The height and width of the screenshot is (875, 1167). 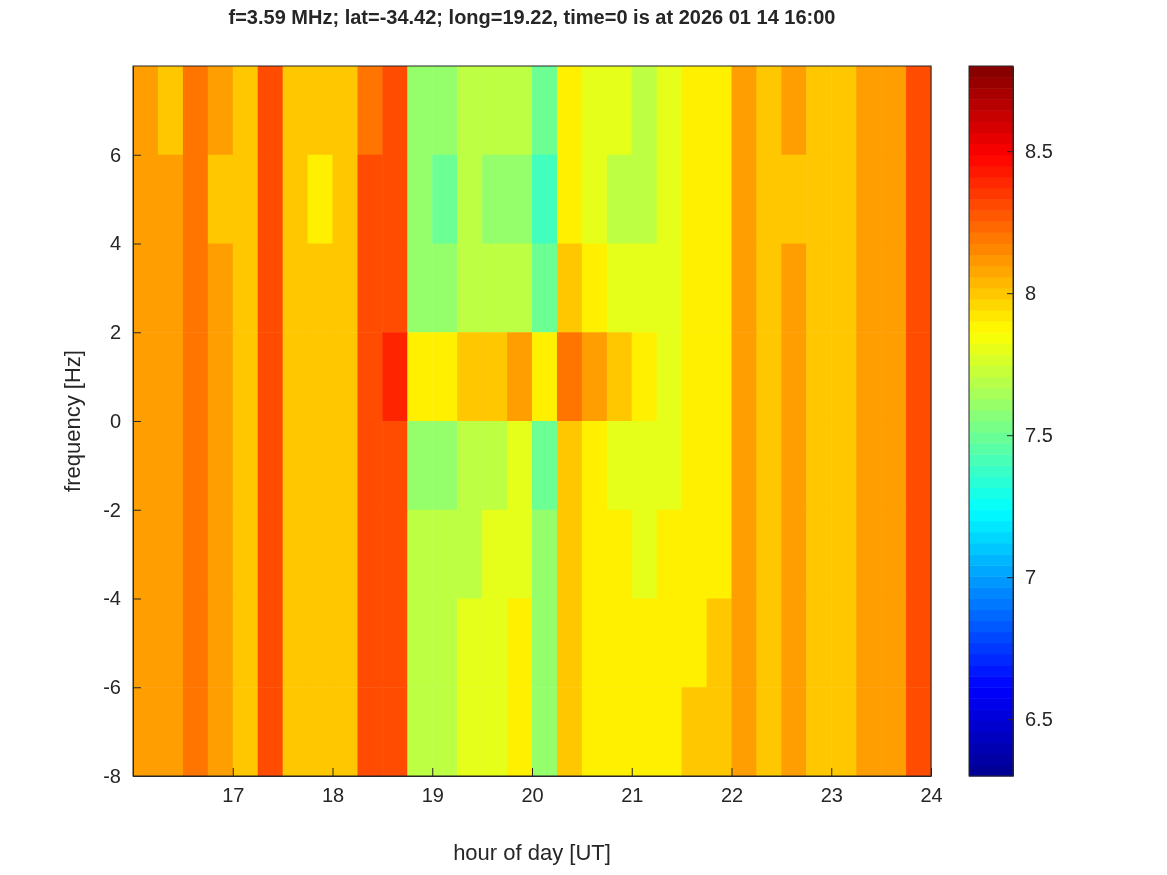 What do you see at coordinates (632, 795) in the screenshot?
I see `x-tick-label: 21` at bounding box center [632, 795].